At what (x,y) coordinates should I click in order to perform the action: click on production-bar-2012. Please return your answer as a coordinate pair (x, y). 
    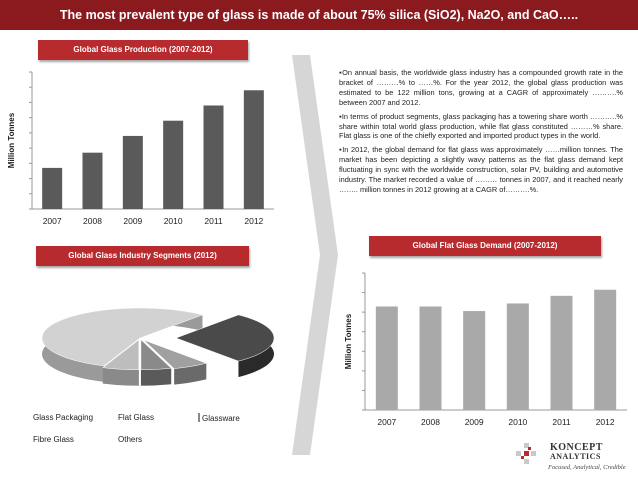
    Looking at the image, I should click on (253, 149).